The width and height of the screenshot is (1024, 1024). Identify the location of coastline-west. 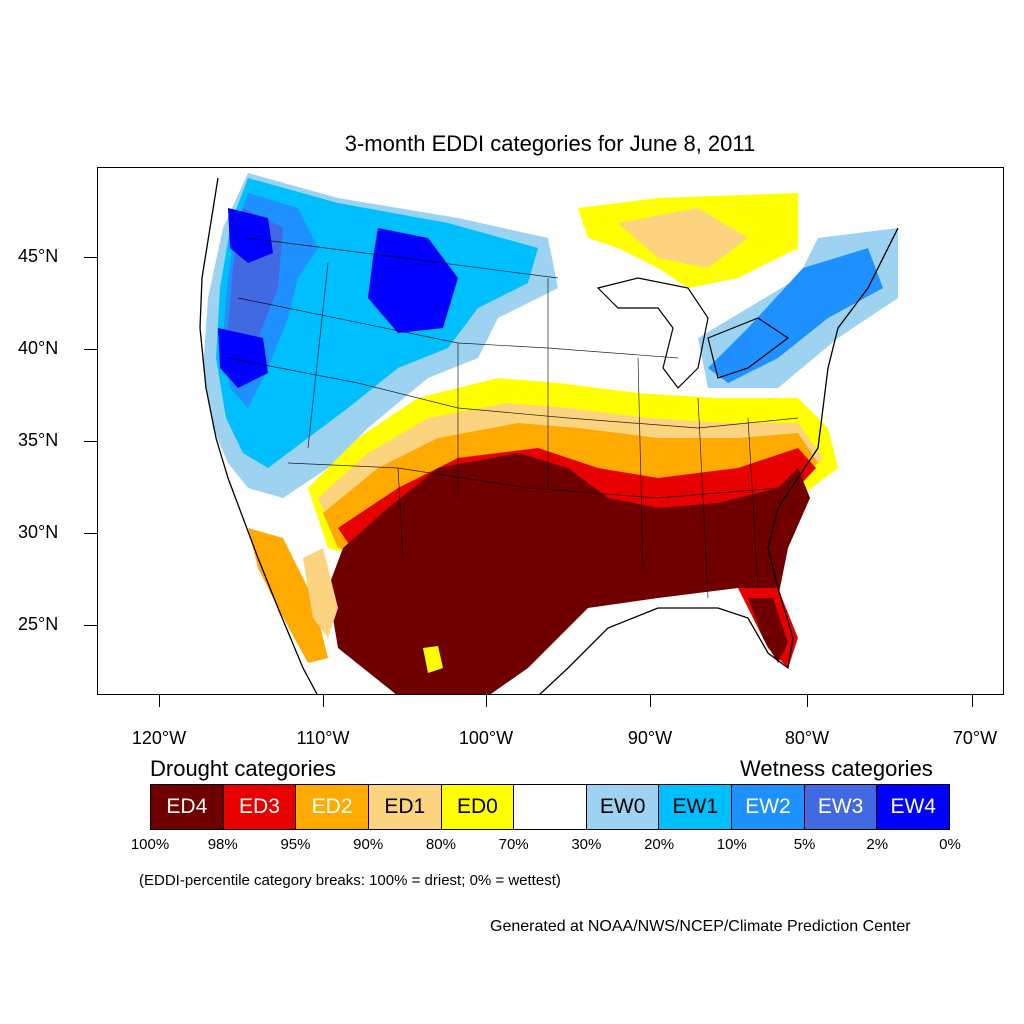
(258, 435).